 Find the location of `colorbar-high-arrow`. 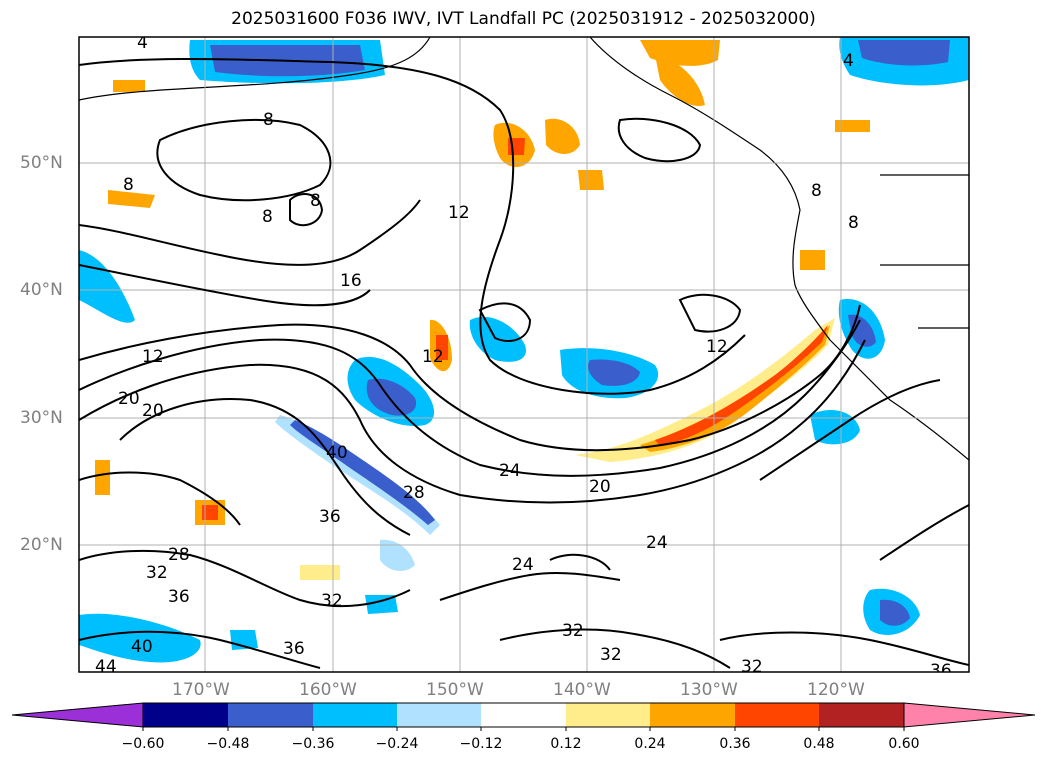

colorbar-high-arrow is located at coordinates (969, 715).